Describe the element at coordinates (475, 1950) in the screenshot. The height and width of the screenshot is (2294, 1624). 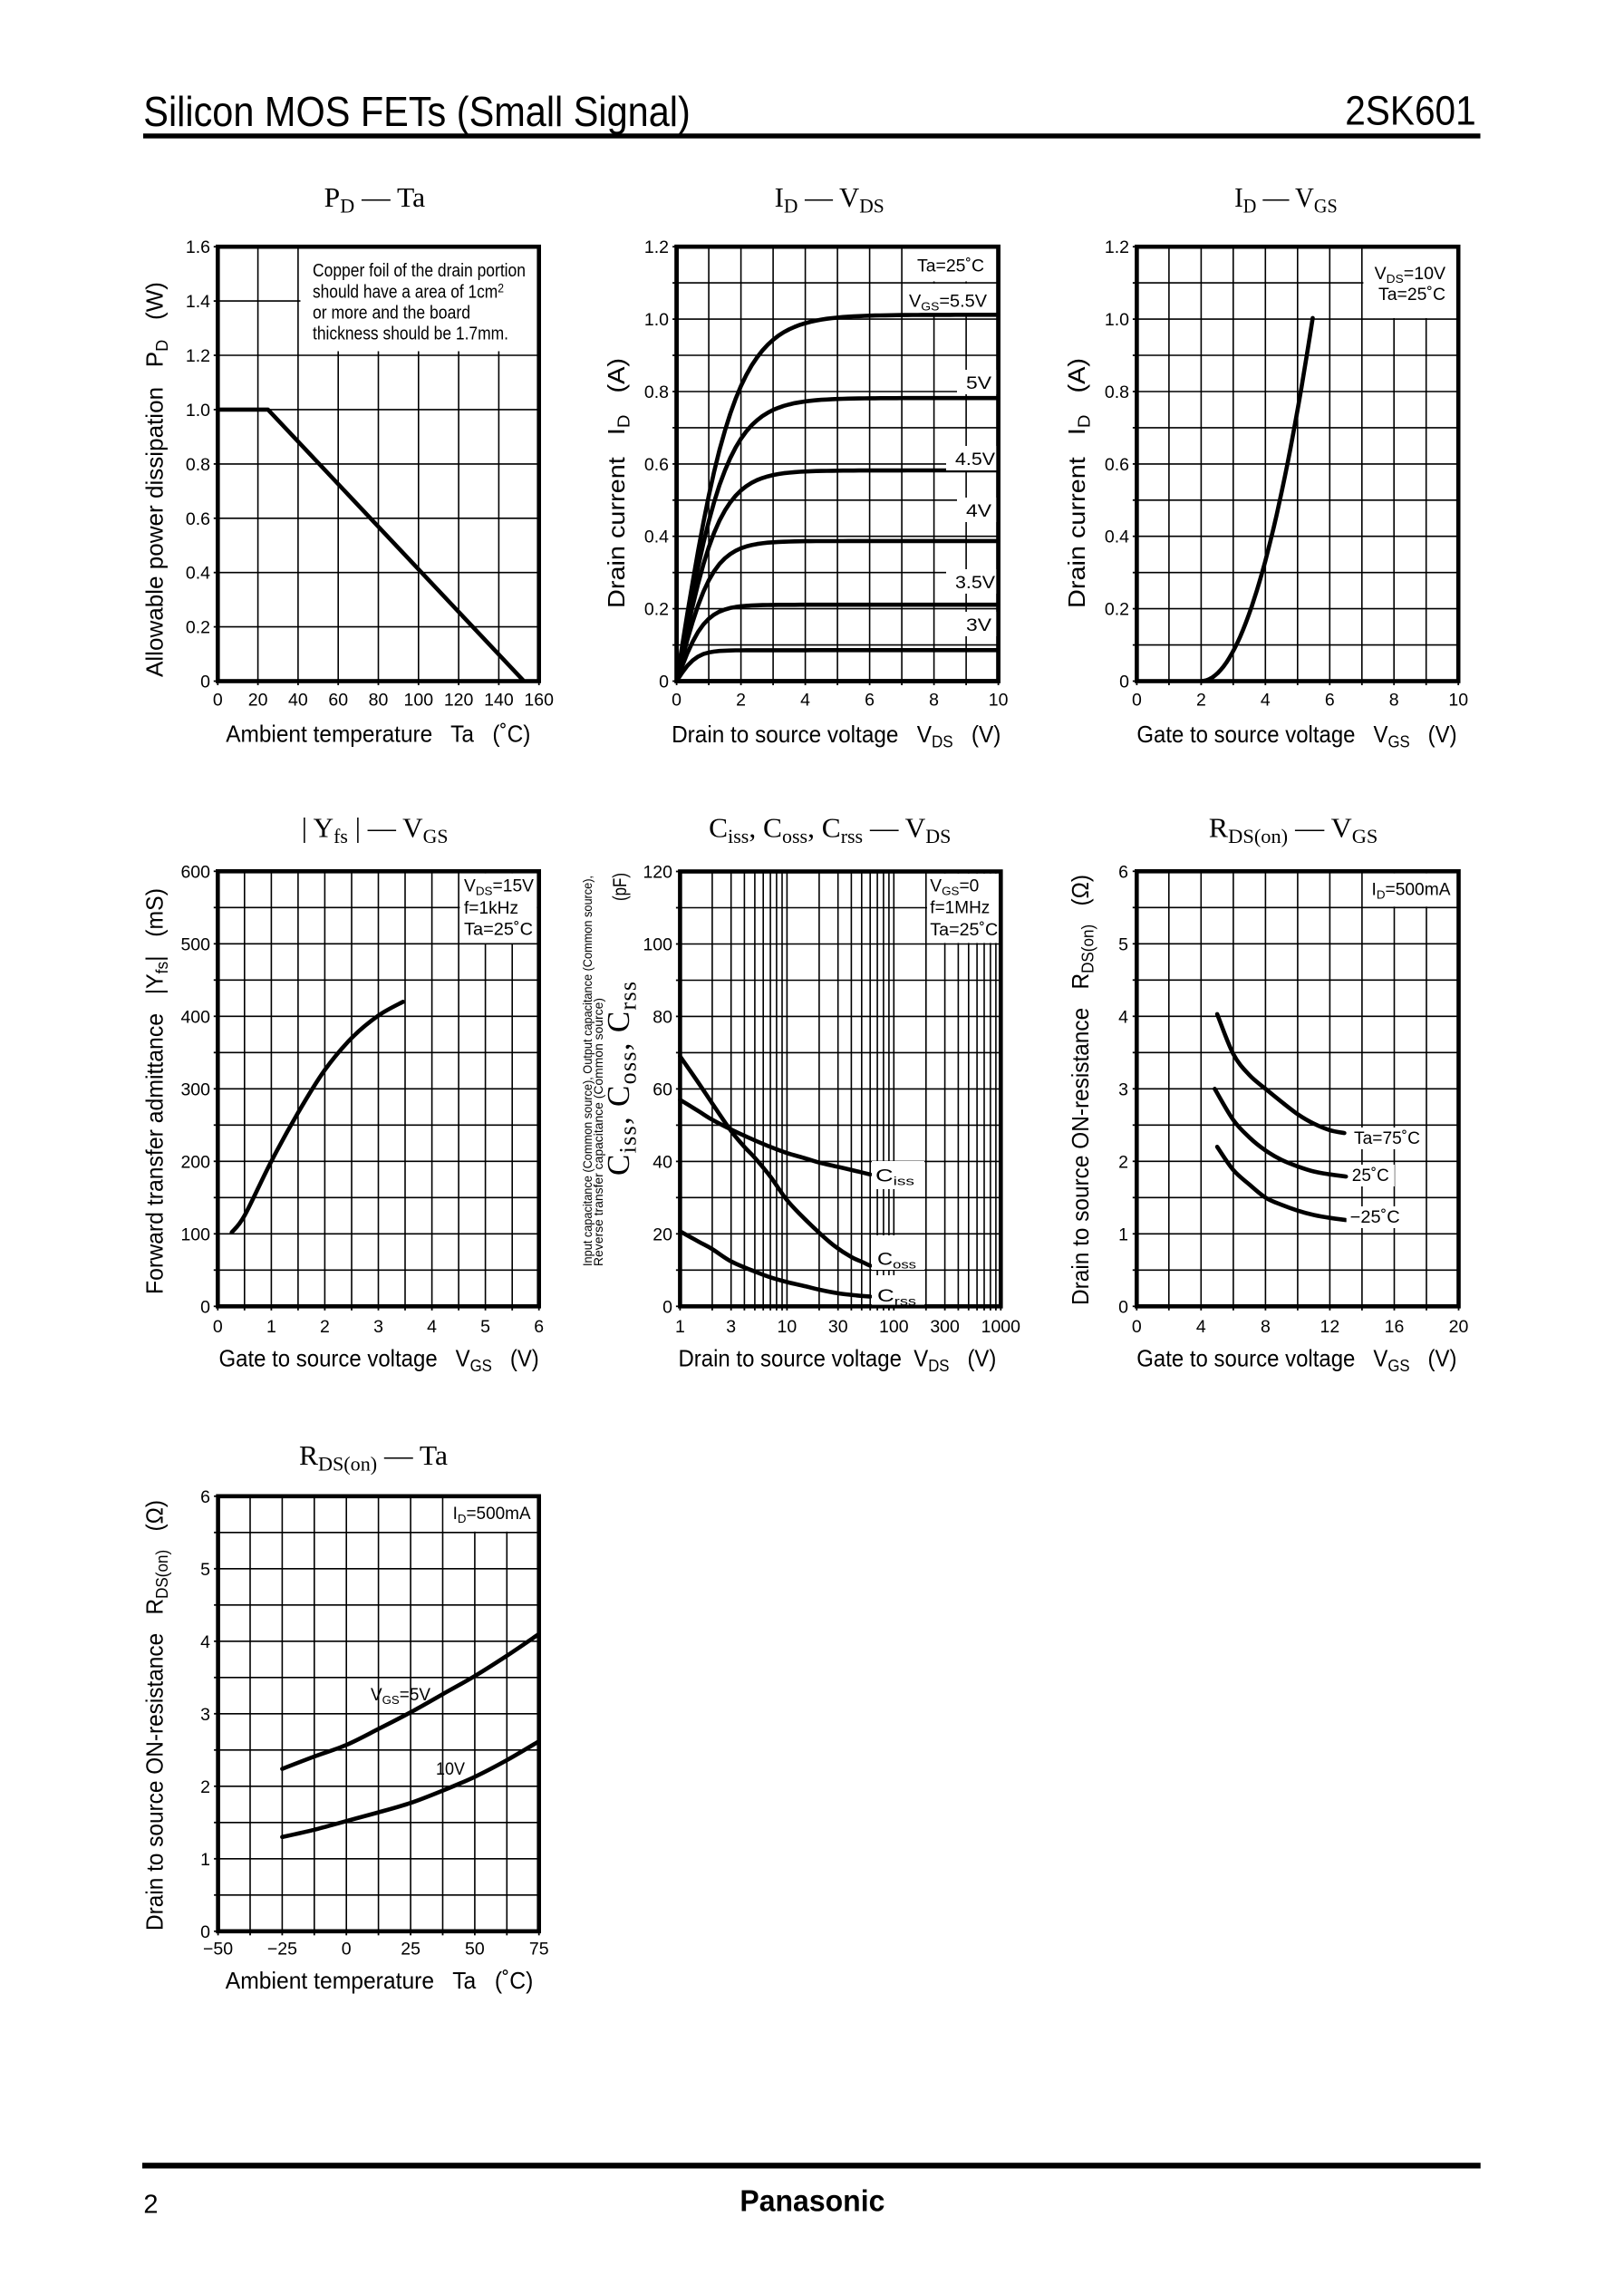
I see `svg-text: 50` at that location.